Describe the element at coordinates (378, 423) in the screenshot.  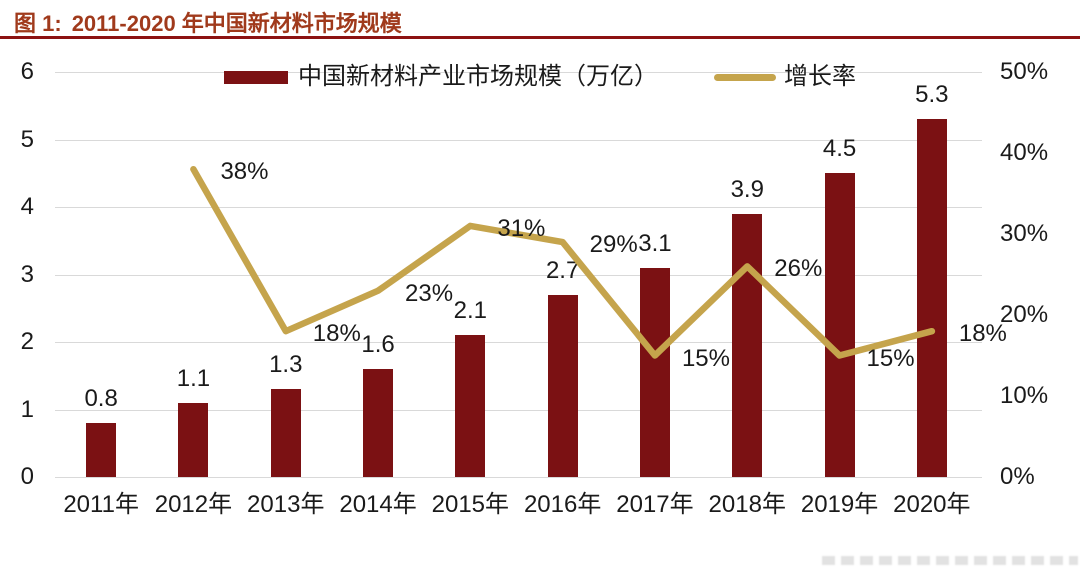
I see `bar-2014年` at that location.